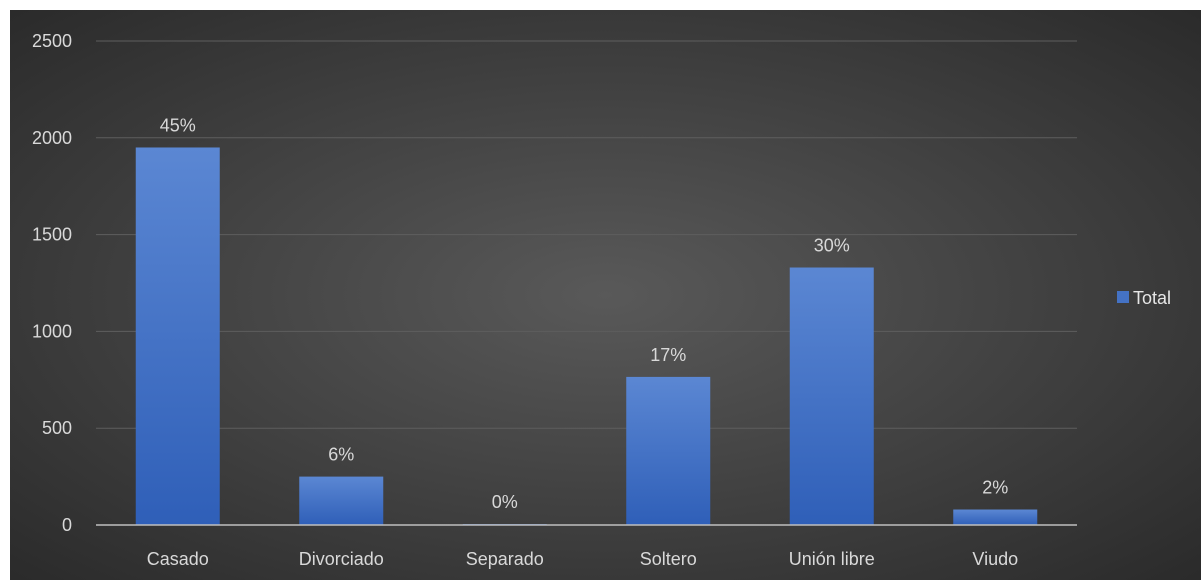  I want to click on data-label: 17%, so click(668, 355).